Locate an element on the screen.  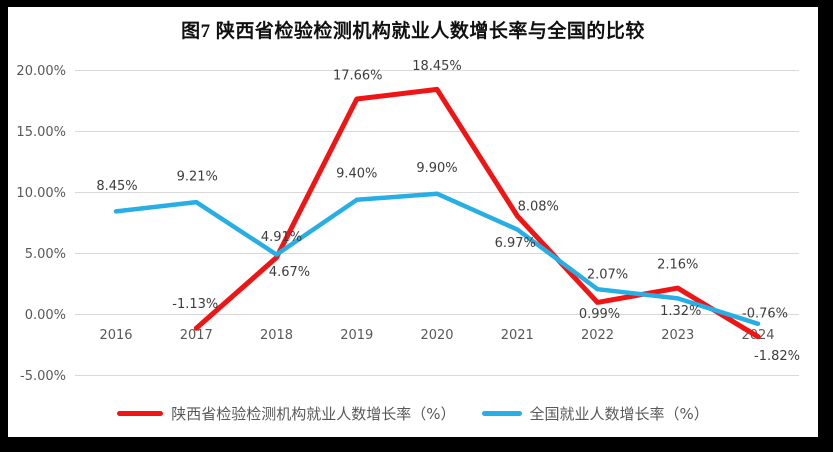
legend-line-swatch-red is located at coordinates (140, 413).